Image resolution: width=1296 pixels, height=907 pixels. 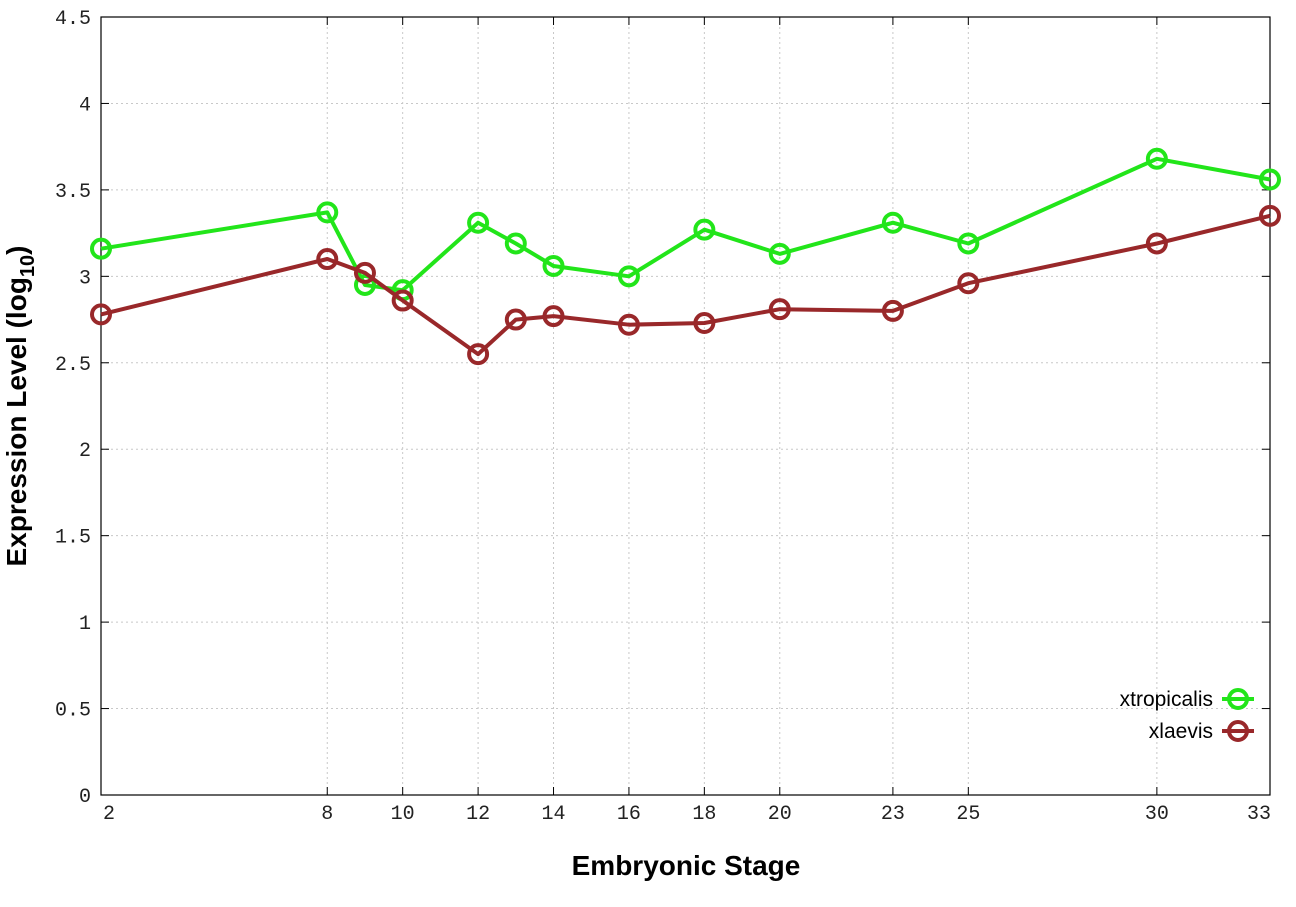 I want to click on y-tick-label: 1.5, so click(x=73, y=538).